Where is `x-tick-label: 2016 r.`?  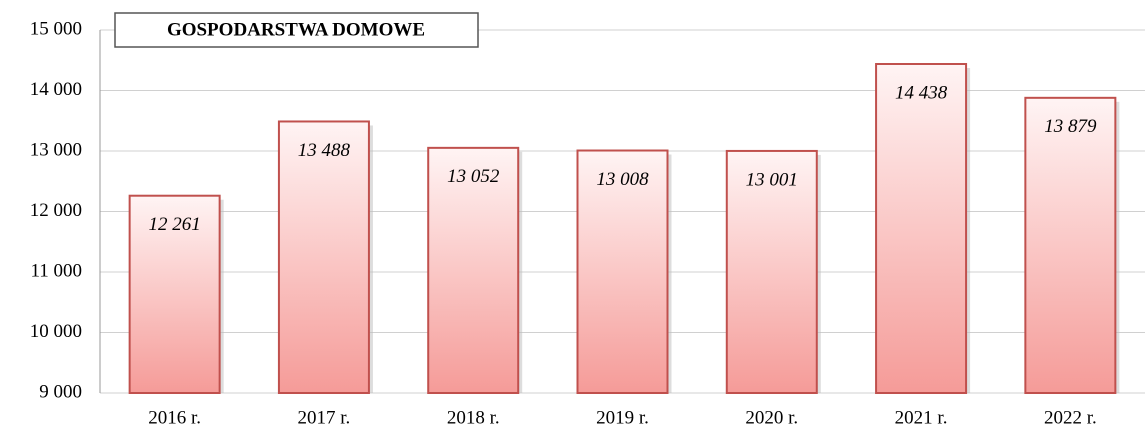 x-tick-label: 2016 r. is located at coordinates (174, 417).